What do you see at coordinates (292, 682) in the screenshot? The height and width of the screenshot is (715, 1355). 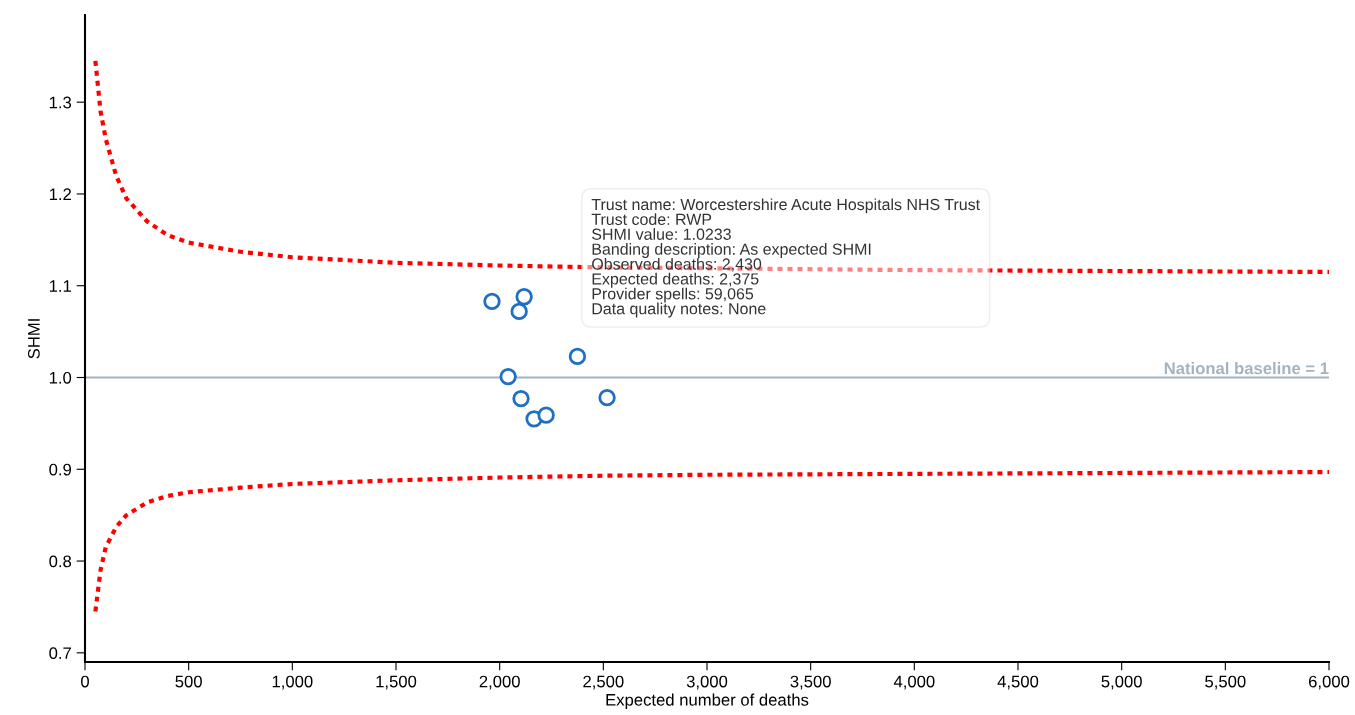 I see `x-tick-label: 1,000` at bounding box center [292, 682].